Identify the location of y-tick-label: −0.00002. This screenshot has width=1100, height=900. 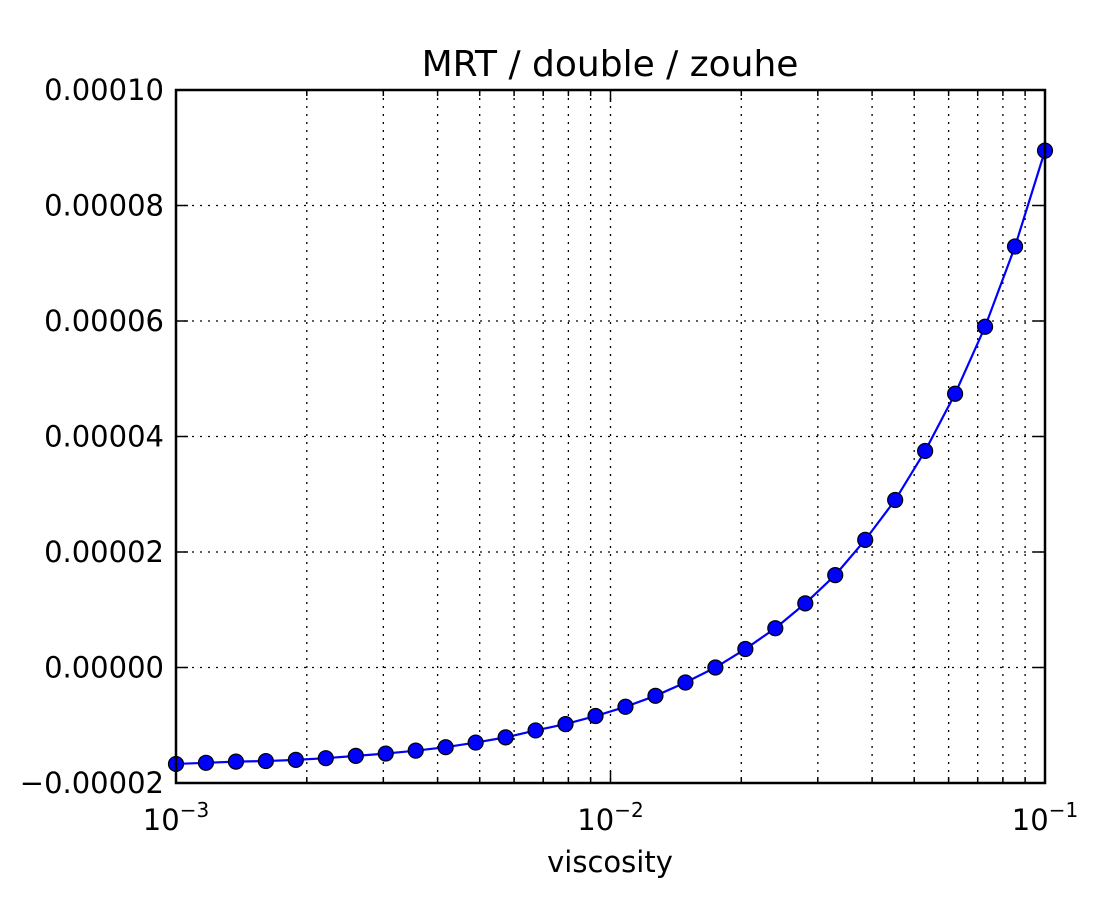
(92, 783).